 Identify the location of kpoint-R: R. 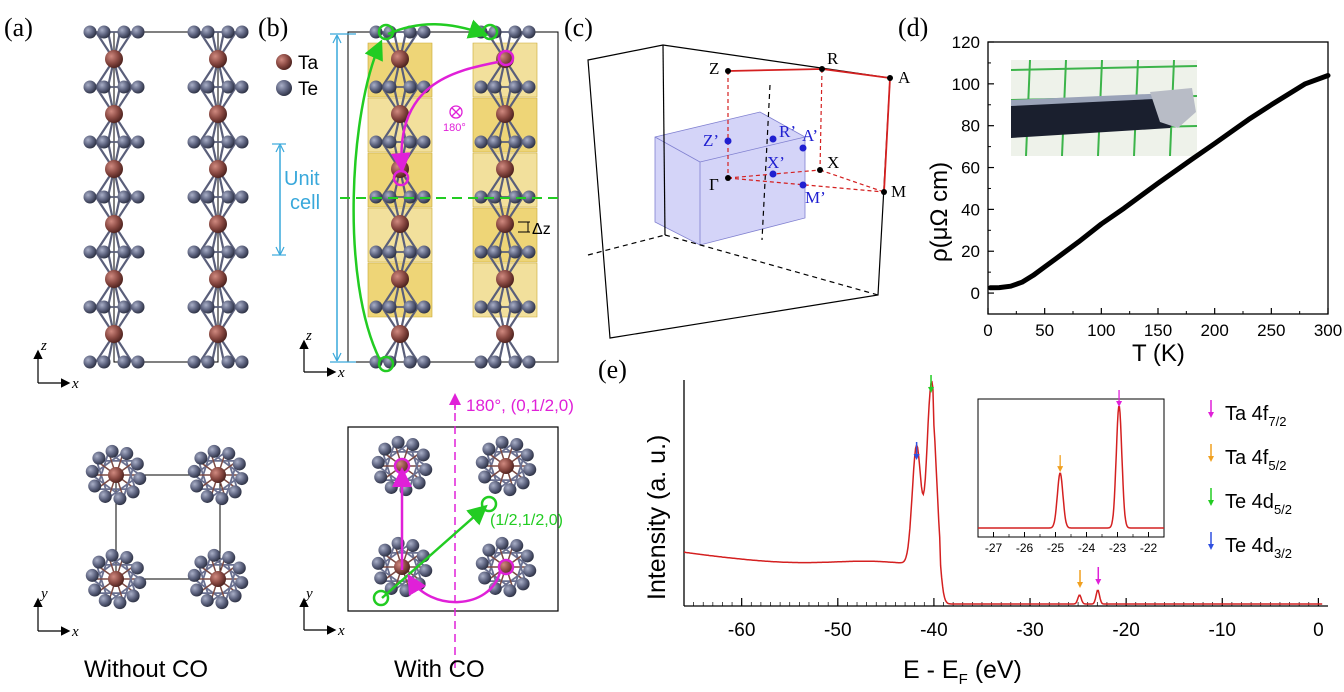
(833, 58).